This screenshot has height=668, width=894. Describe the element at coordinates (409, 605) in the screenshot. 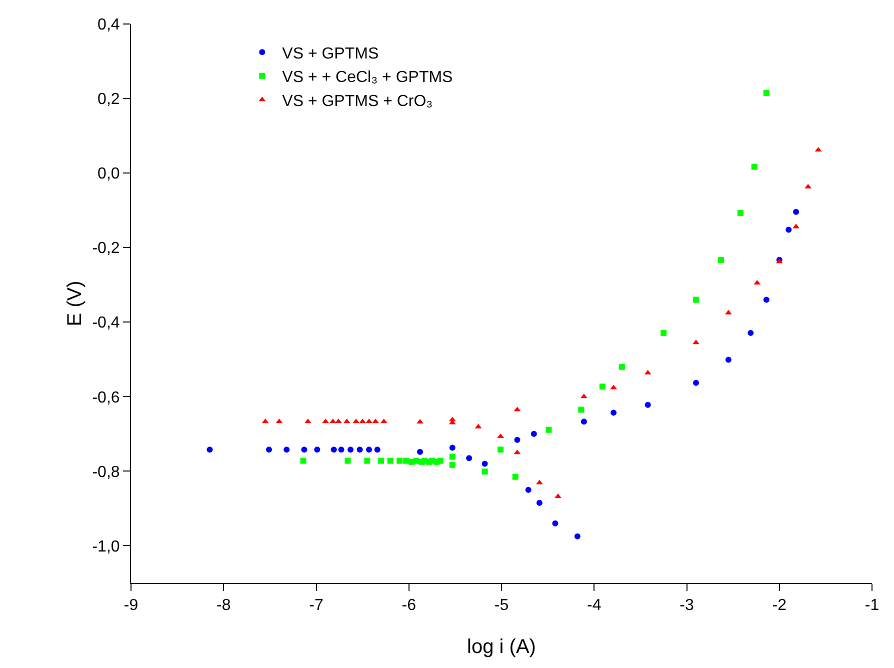

I see `x-tick-label: -6` at that location.